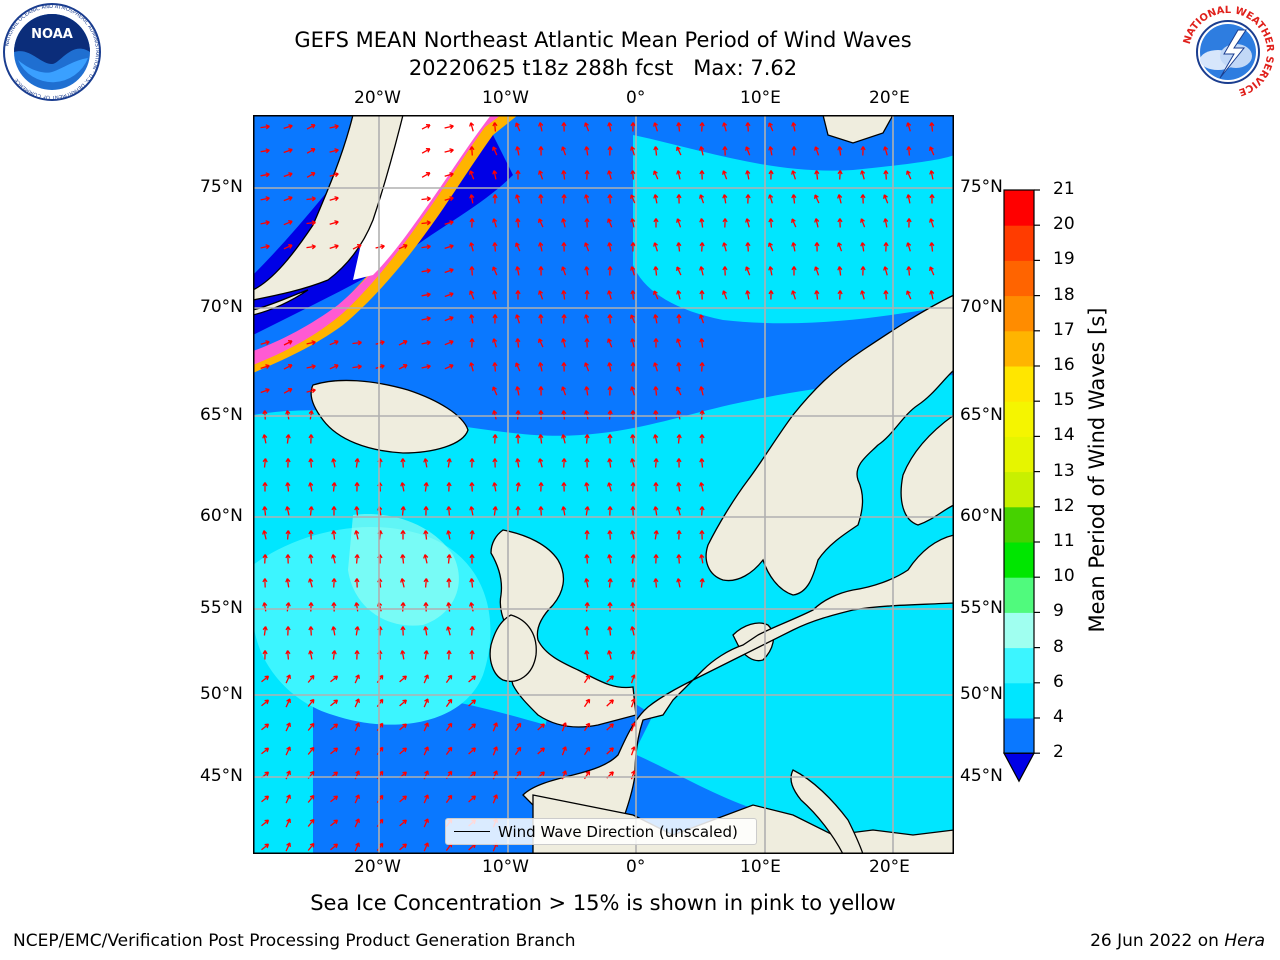 Image resolution: width=1280 pixels, height=960 pixels. Describe the element at coordinates (52, 34) in the screenshot. I see `svg-text: NOAA` at that location.